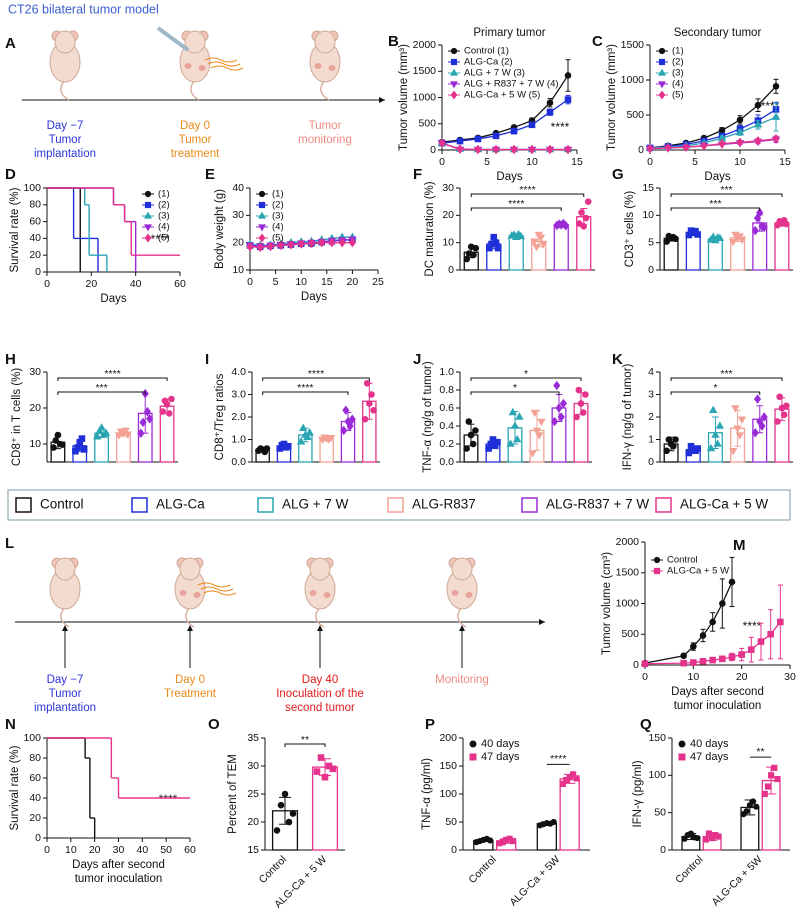 Image resolution: width=800 pixels, height=911 pixels. Describe the element at coordinates (425, 45) in the screenshot. I see `y-tick-label: 2000` at that location.